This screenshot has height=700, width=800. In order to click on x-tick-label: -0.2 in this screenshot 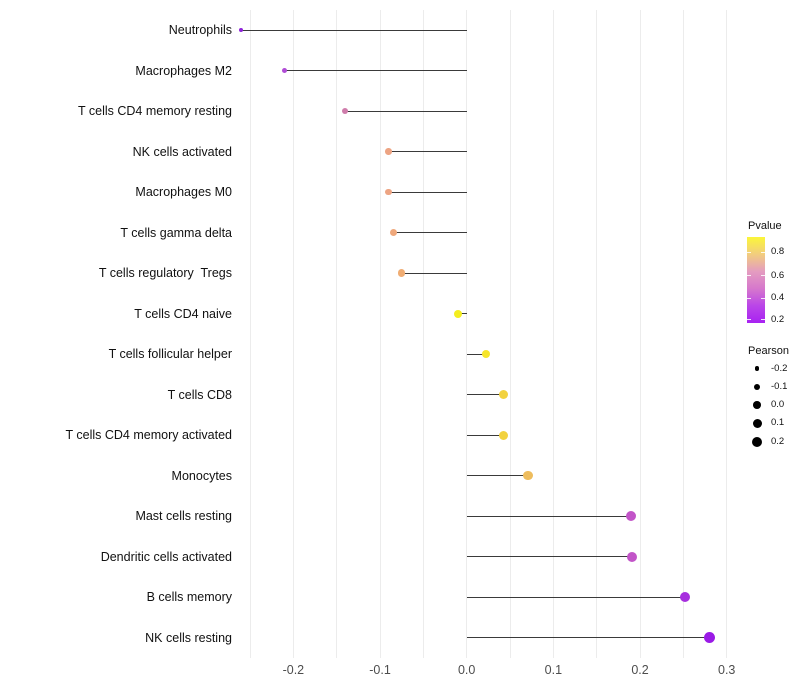, I will do `click(293, 670)`.